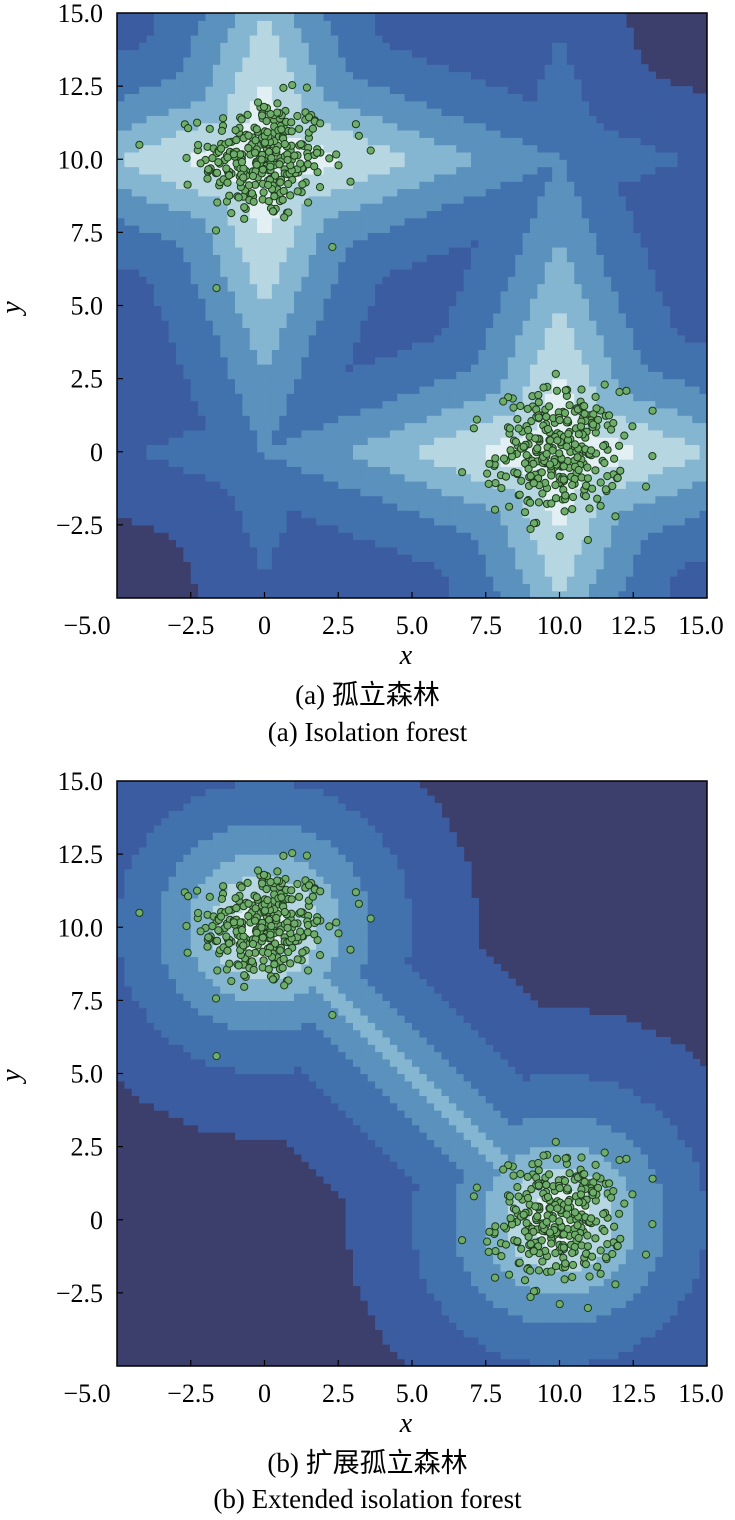  What do you see at coordinates (81, 14) in the screenshot?
I see `y-tick-label: 15.0` at bounding box center [81, 14].